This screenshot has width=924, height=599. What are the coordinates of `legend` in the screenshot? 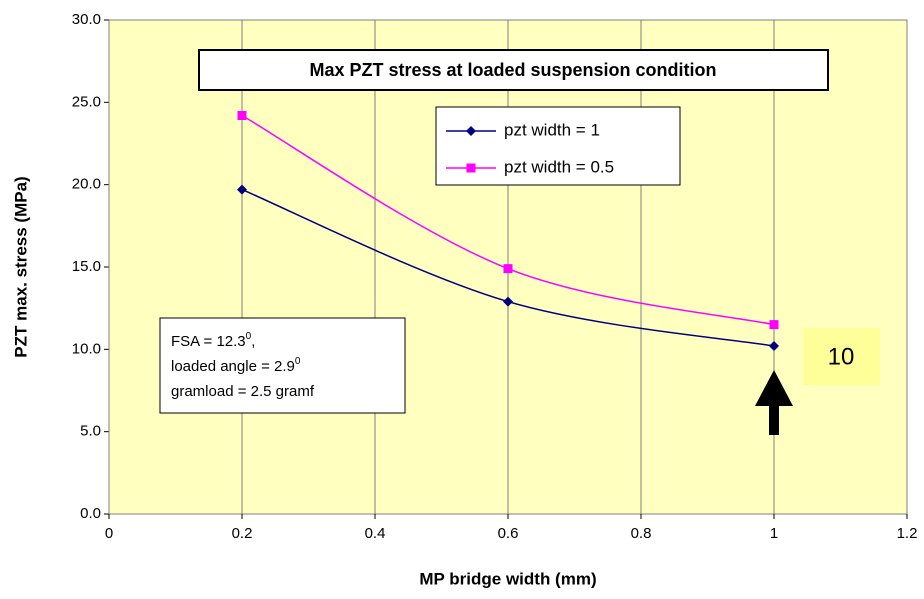 It's located at (558, 146).